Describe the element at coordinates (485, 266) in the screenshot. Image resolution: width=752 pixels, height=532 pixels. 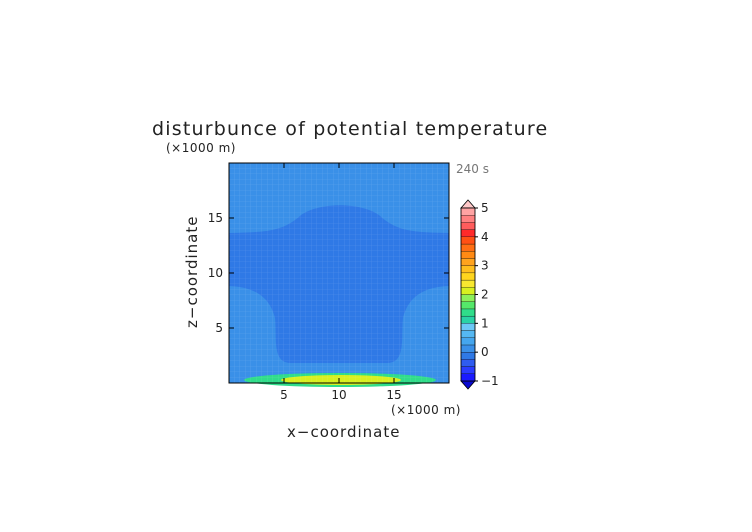
I see `colorbar-label: 3` at that location.